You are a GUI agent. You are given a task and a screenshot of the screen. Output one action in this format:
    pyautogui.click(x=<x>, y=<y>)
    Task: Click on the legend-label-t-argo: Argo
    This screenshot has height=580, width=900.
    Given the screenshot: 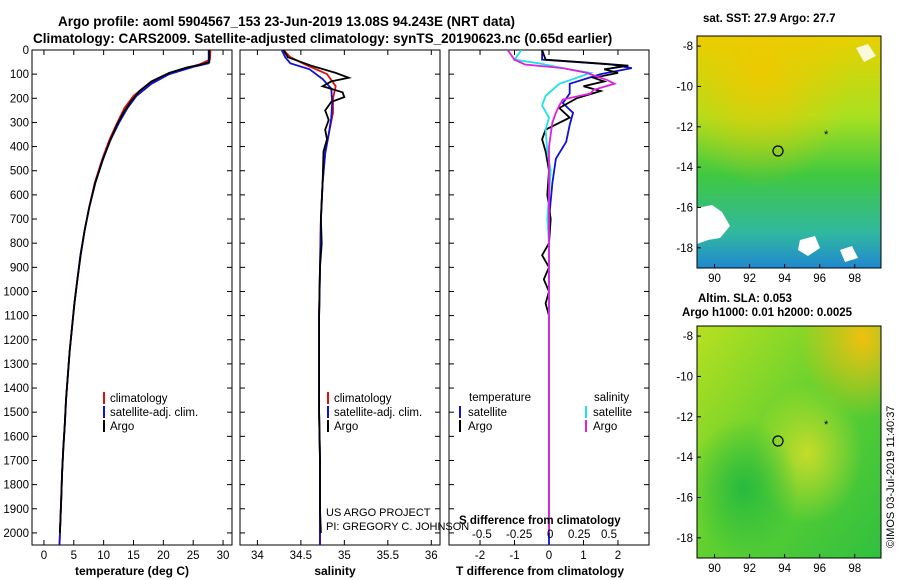 What is the action you would take?
    pyautogui.click(x=480, y=427)
    